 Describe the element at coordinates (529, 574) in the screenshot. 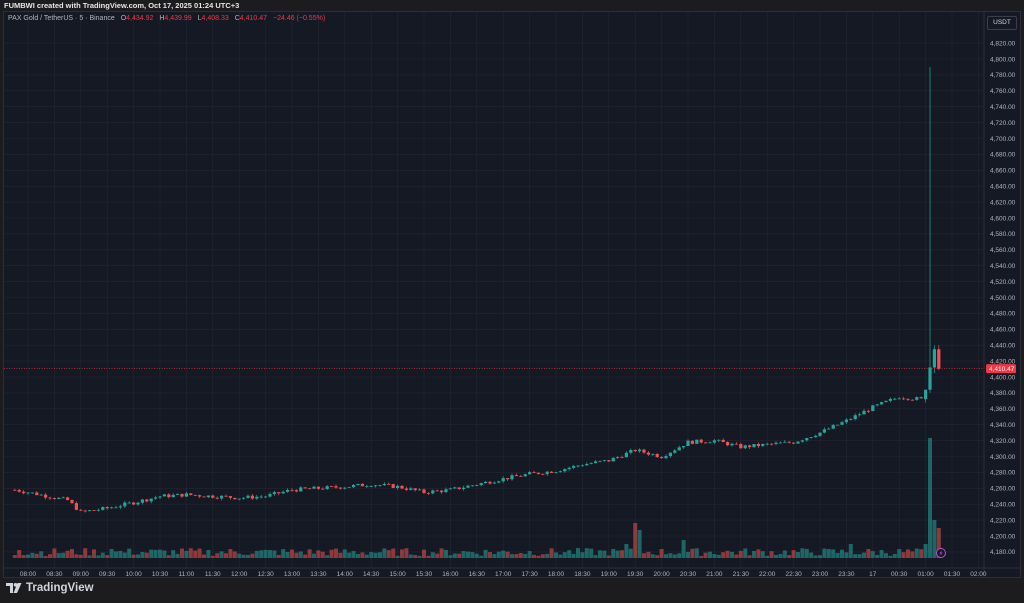

I see `time-tick: 17:30` at that location.